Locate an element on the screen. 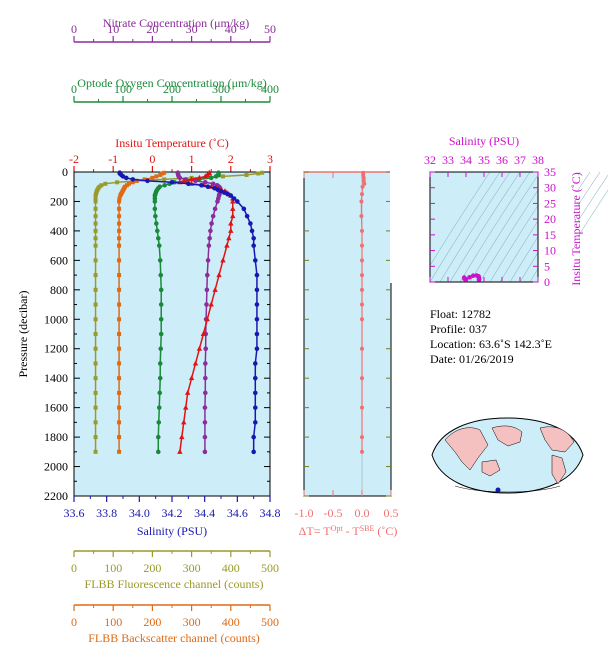 The height and width of the screenshot is (662, 608). nitrate-tick-label: 40 is located at coordinates (231, 29).